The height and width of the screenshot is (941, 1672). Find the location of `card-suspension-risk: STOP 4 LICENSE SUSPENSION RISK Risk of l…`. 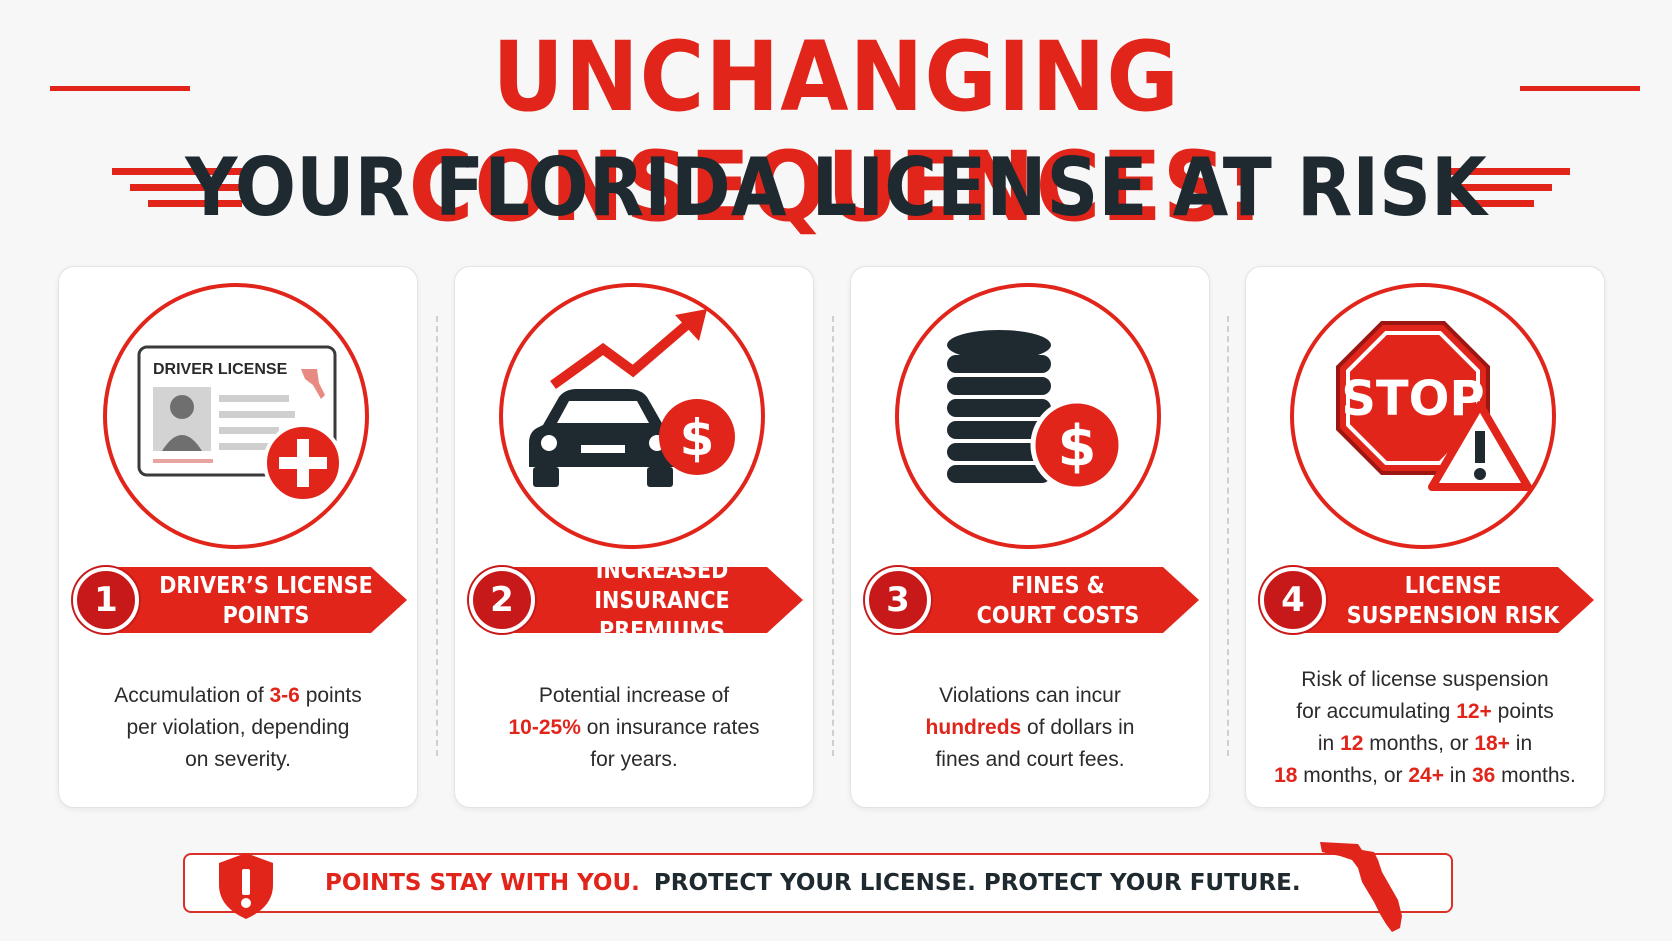

card-suspension-risk: STOP 4 LICENSE SUSPENSION RISK Risk of l… is located at coordinates (1425, 537).